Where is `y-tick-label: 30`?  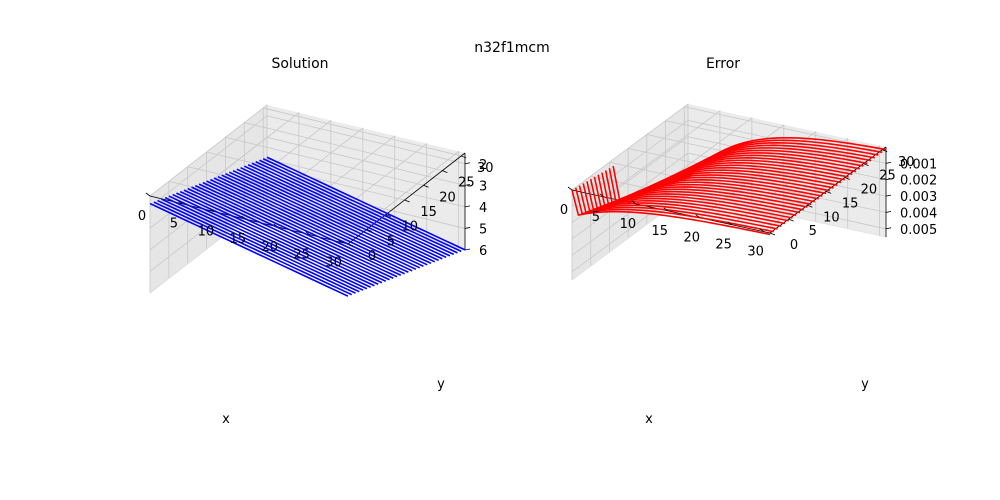
y-tick-label: 30 is located at coordinates (906, 162).